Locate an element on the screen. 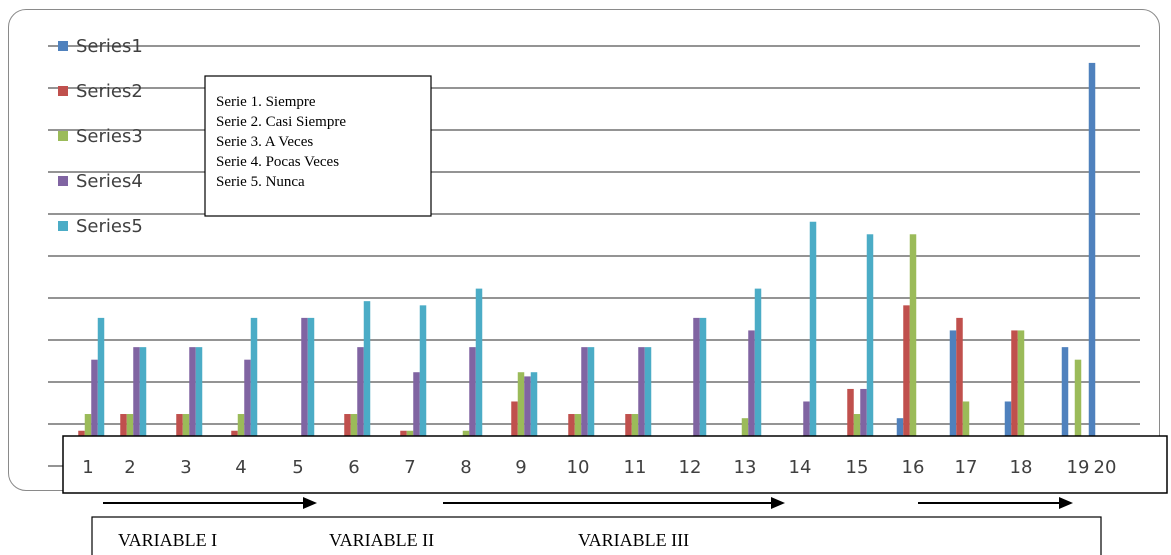 The height and width of the screenshot is (555, 1171). x-tick-label: 8 is located at coordinates (465, 467).